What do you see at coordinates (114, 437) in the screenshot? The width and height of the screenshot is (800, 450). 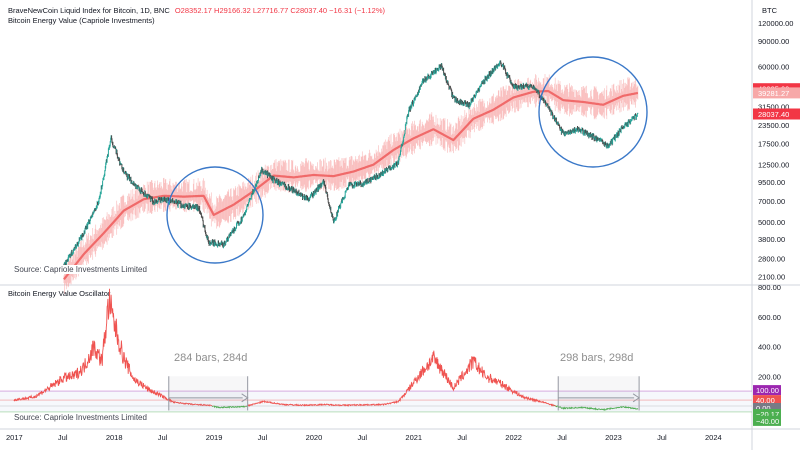 I see `time-axis-tick-label: 2018` at bounding box center [114, 437].